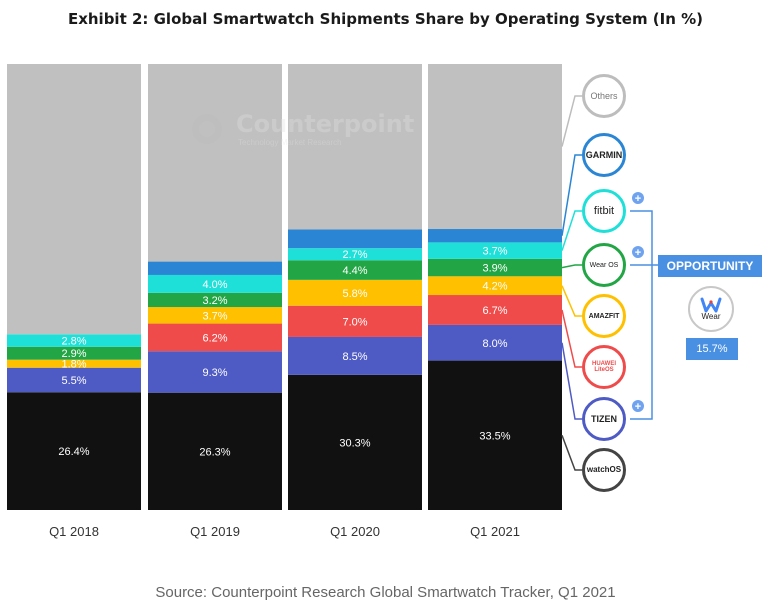 This screenshot has height=608, width=771. What do you see at coordinates (711, 316) in the screenshot?
I see `wear-logo-label: Wear` at bounding box center [711, 316].